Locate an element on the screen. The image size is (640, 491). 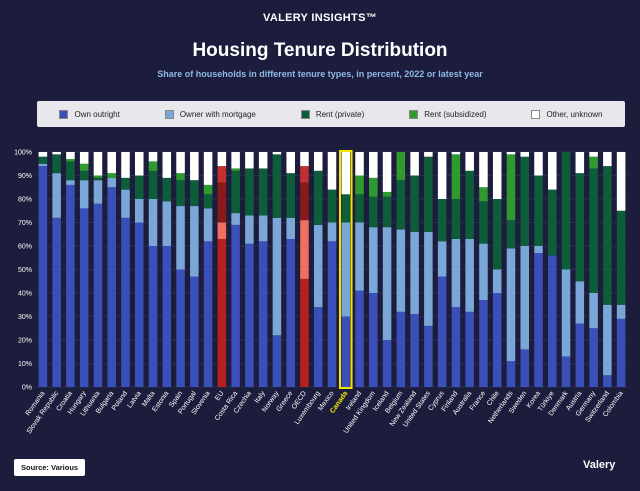
bar-segment-netherlands-rent-private is located at coordinates (511, 234).